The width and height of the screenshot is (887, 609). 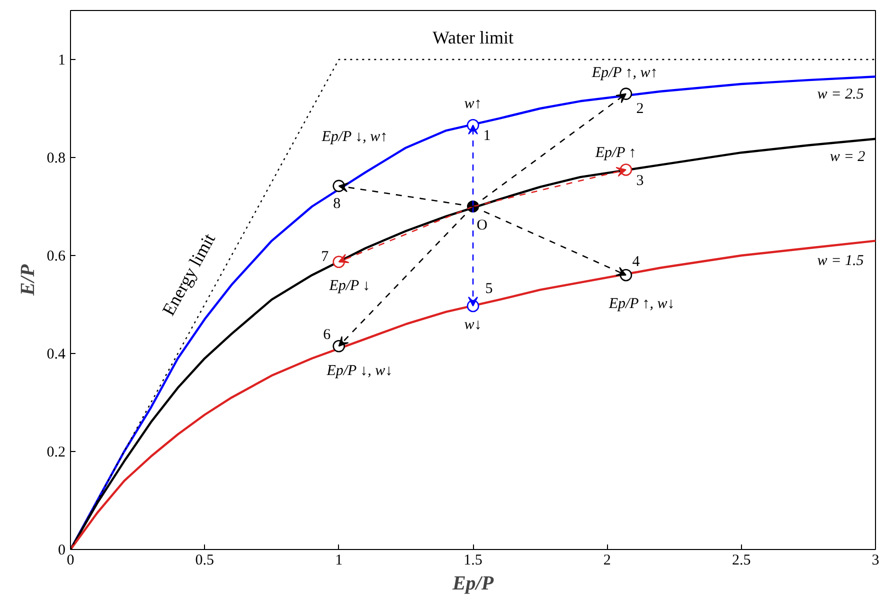 I want to click on y-tick-label: 0.4, so click(x=56, y=354).